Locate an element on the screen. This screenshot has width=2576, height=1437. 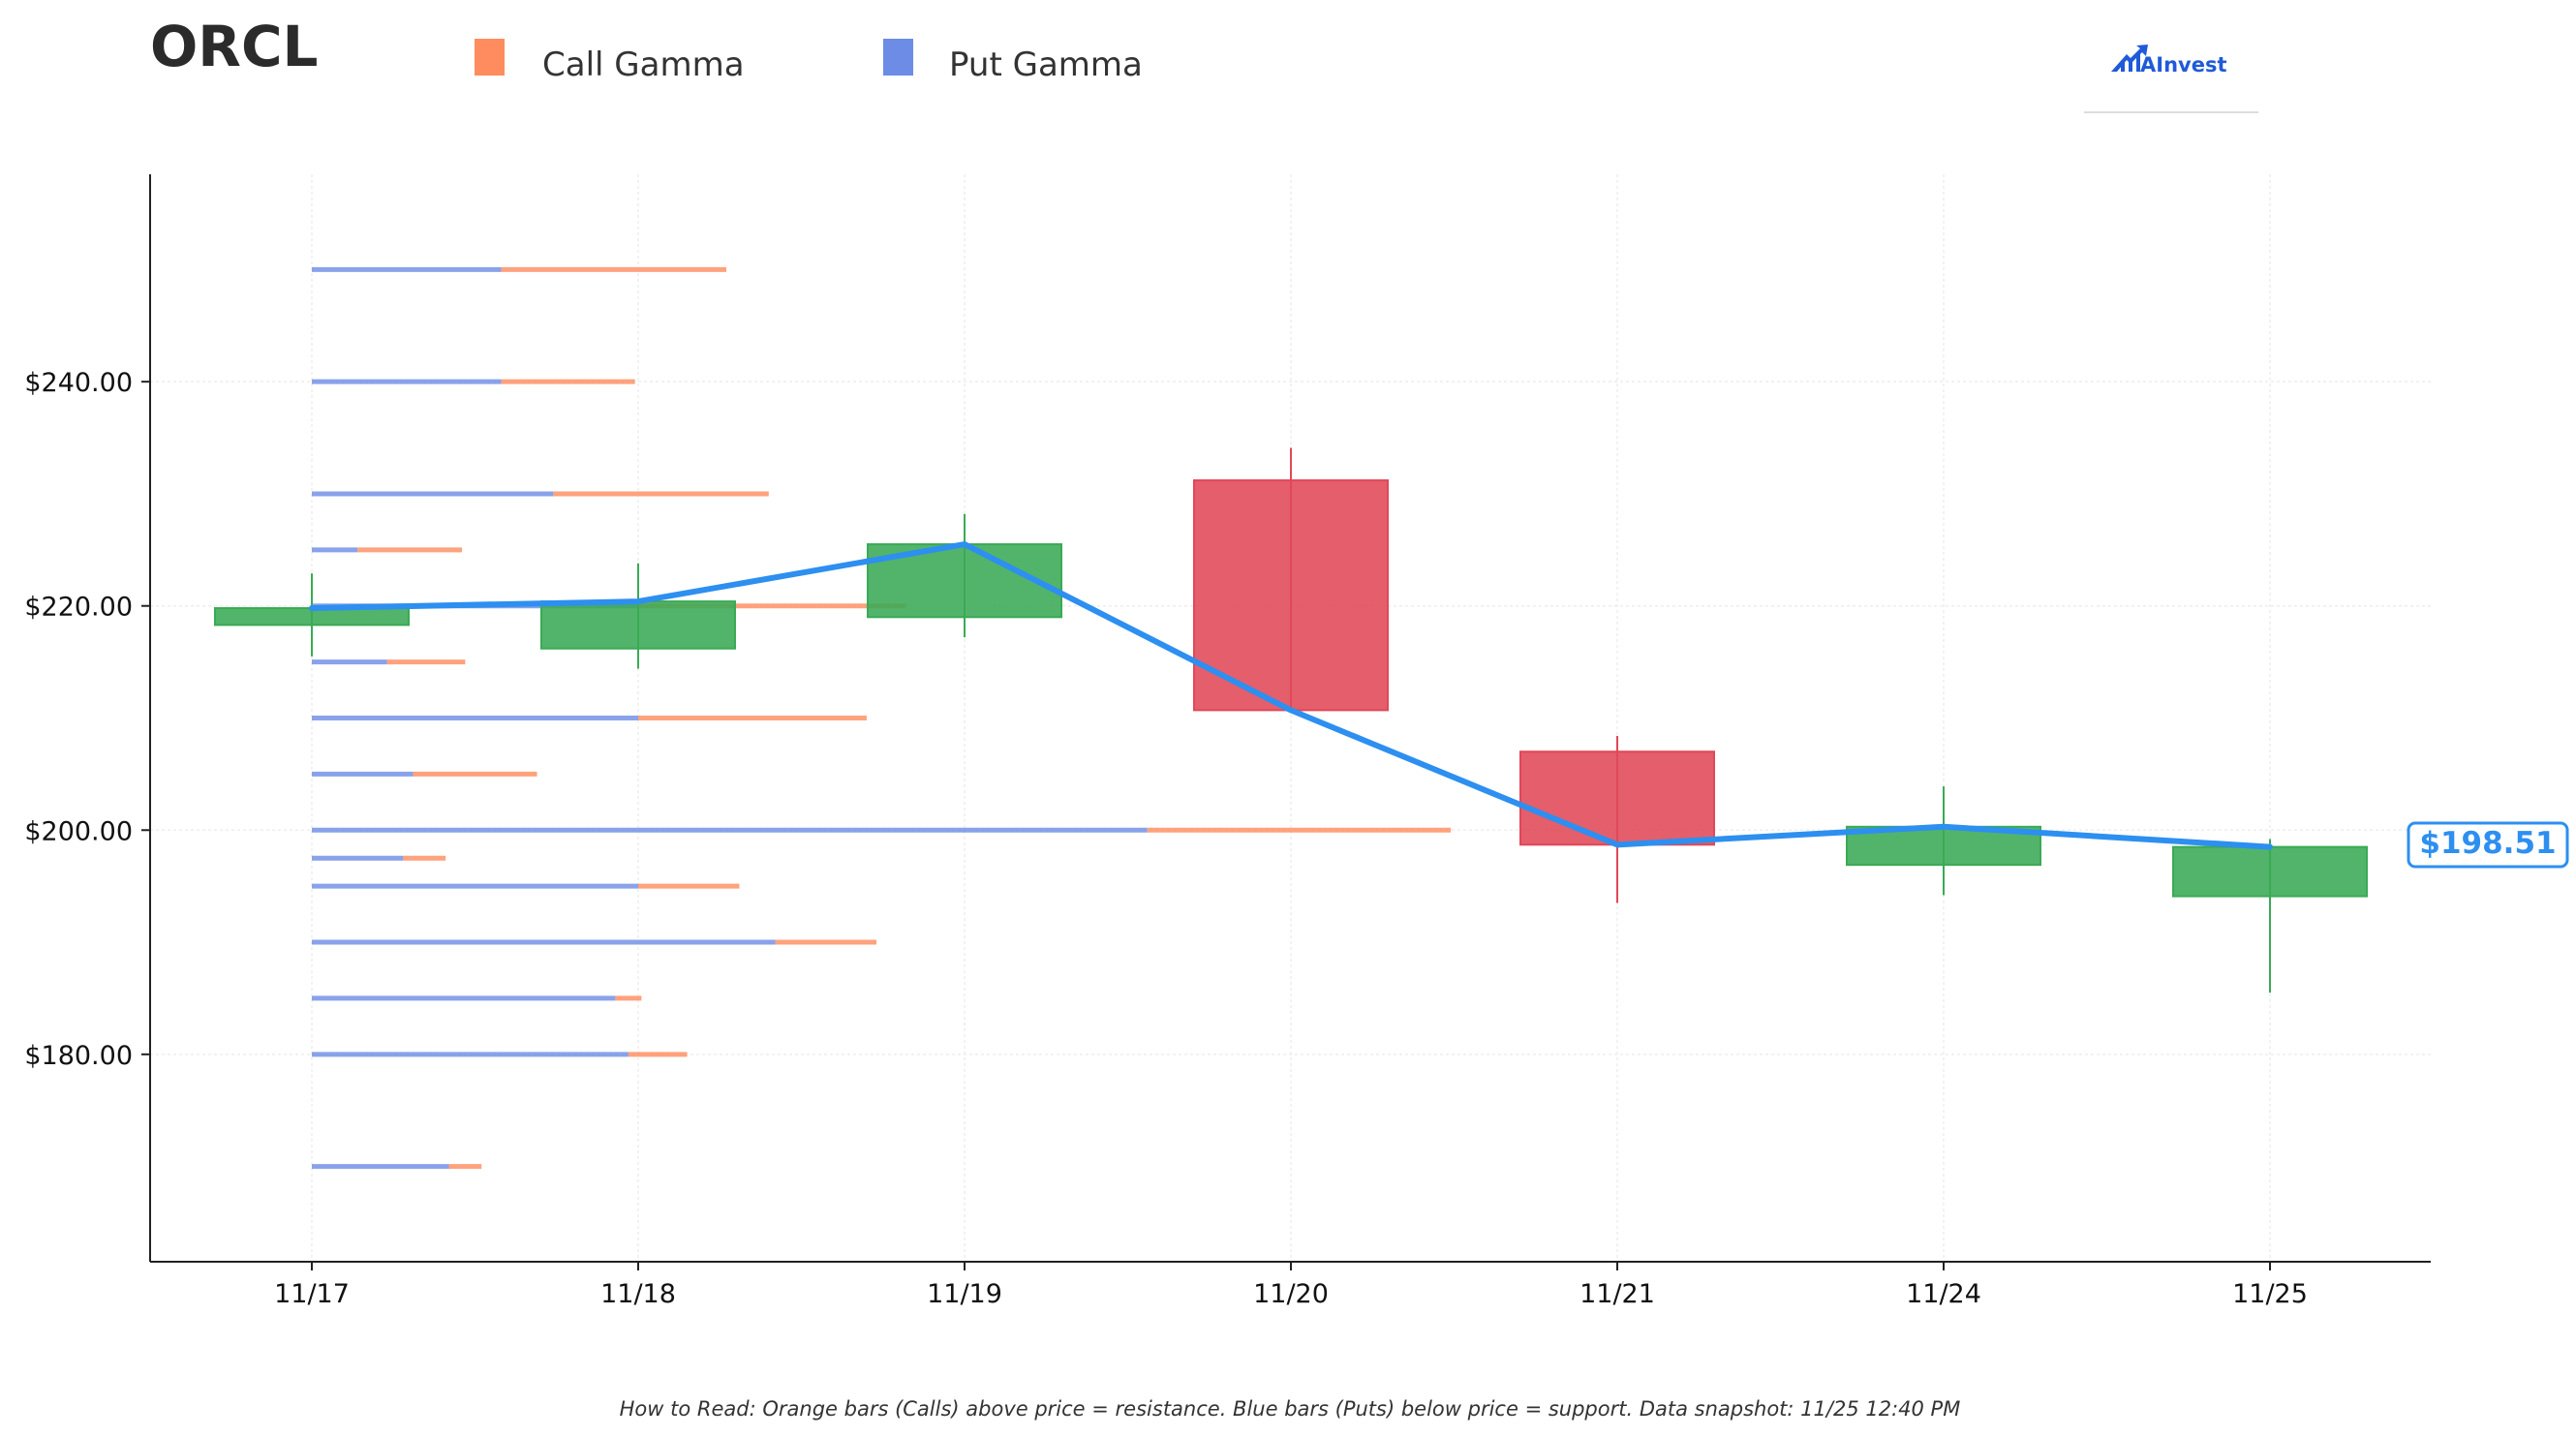
last-price-badge: $198.51 is located at coordinates (2488, 845).